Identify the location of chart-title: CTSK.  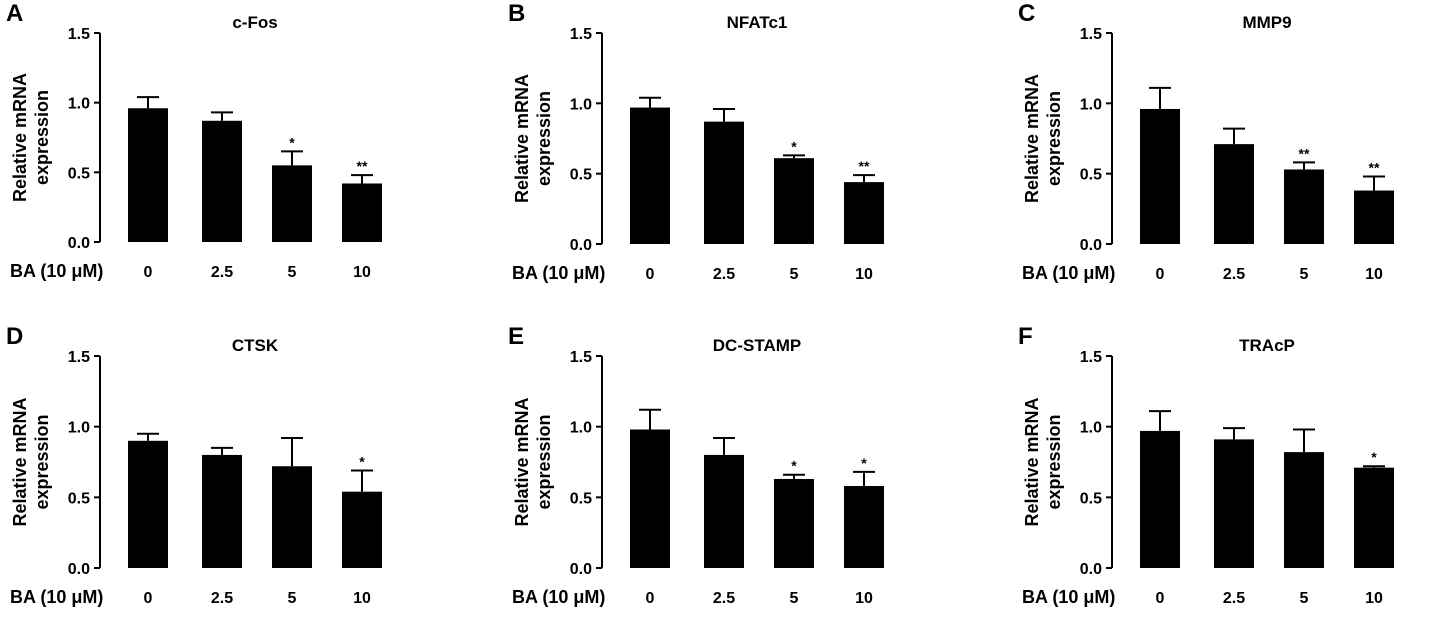
(255, 345).